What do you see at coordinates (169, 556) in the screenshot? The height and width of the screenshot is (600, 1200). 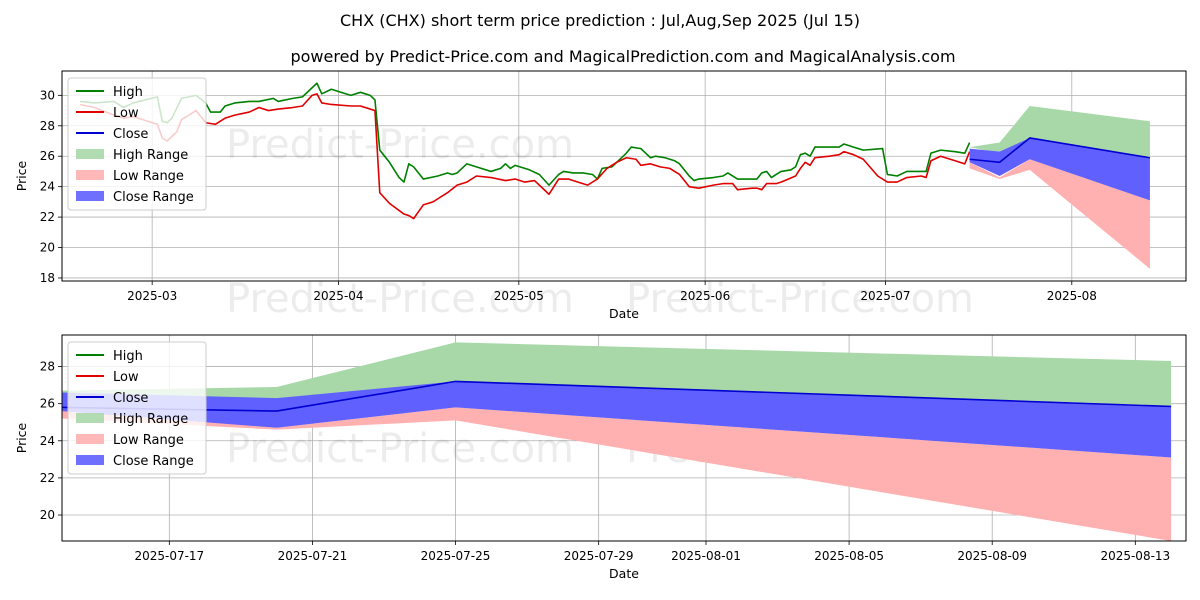 I see `x-tick-label: 2025-07-17` at bounding box center [169, 556].